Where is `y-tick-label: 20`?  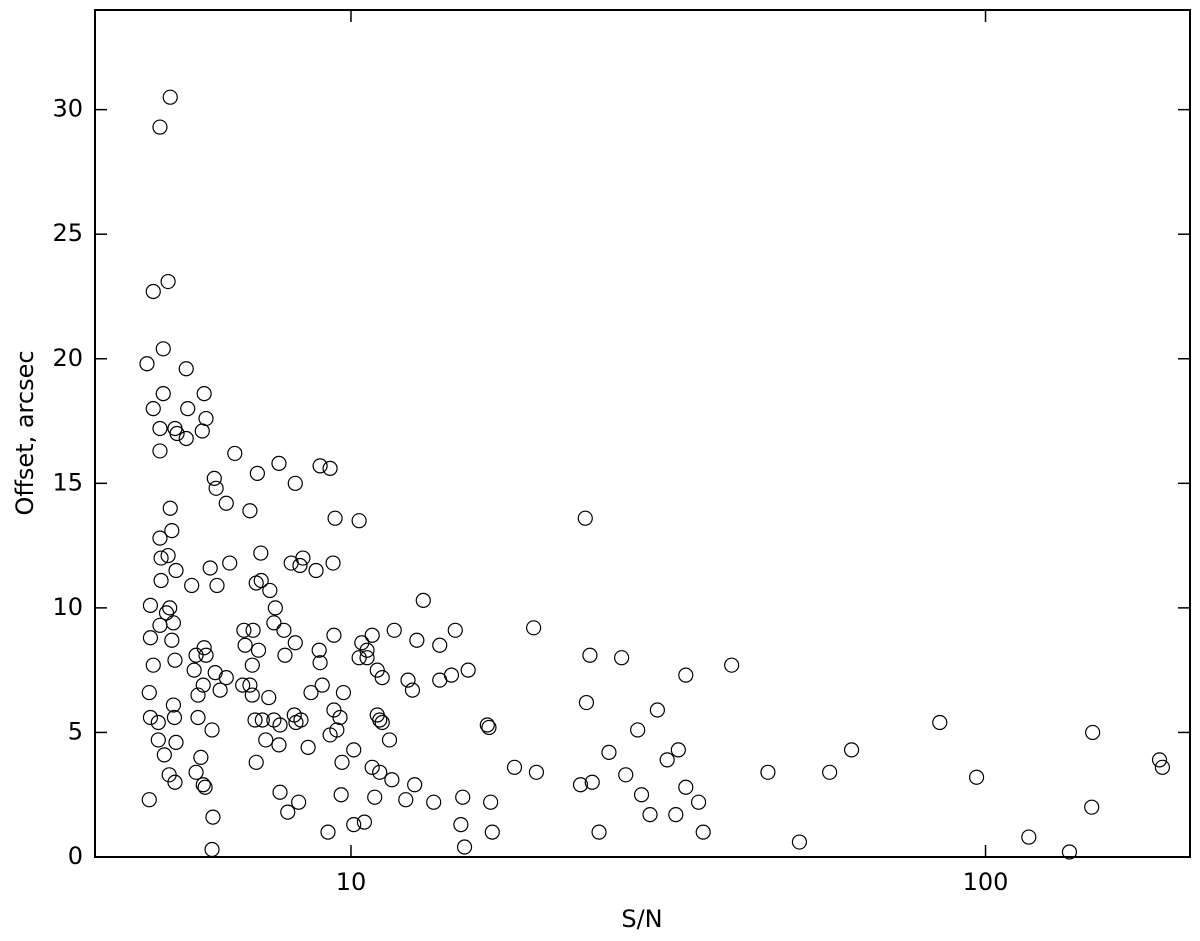
y-tick-label: 20 is located at coordinates (67, 358).